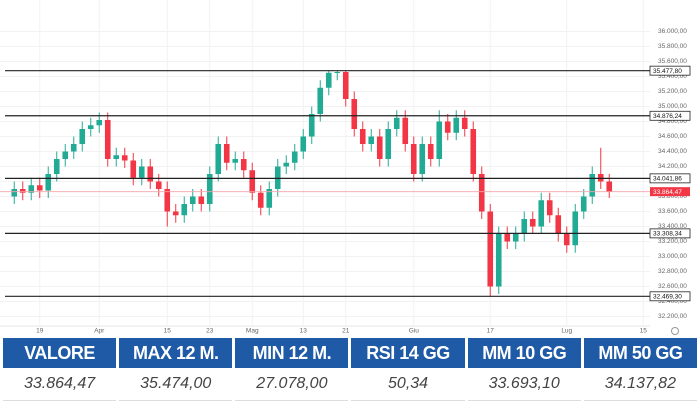  What do you see at coordinates (672, 256) in the screenshot?
I see `y-tick-label: 33.000,00` at bounding box center [672, 256].